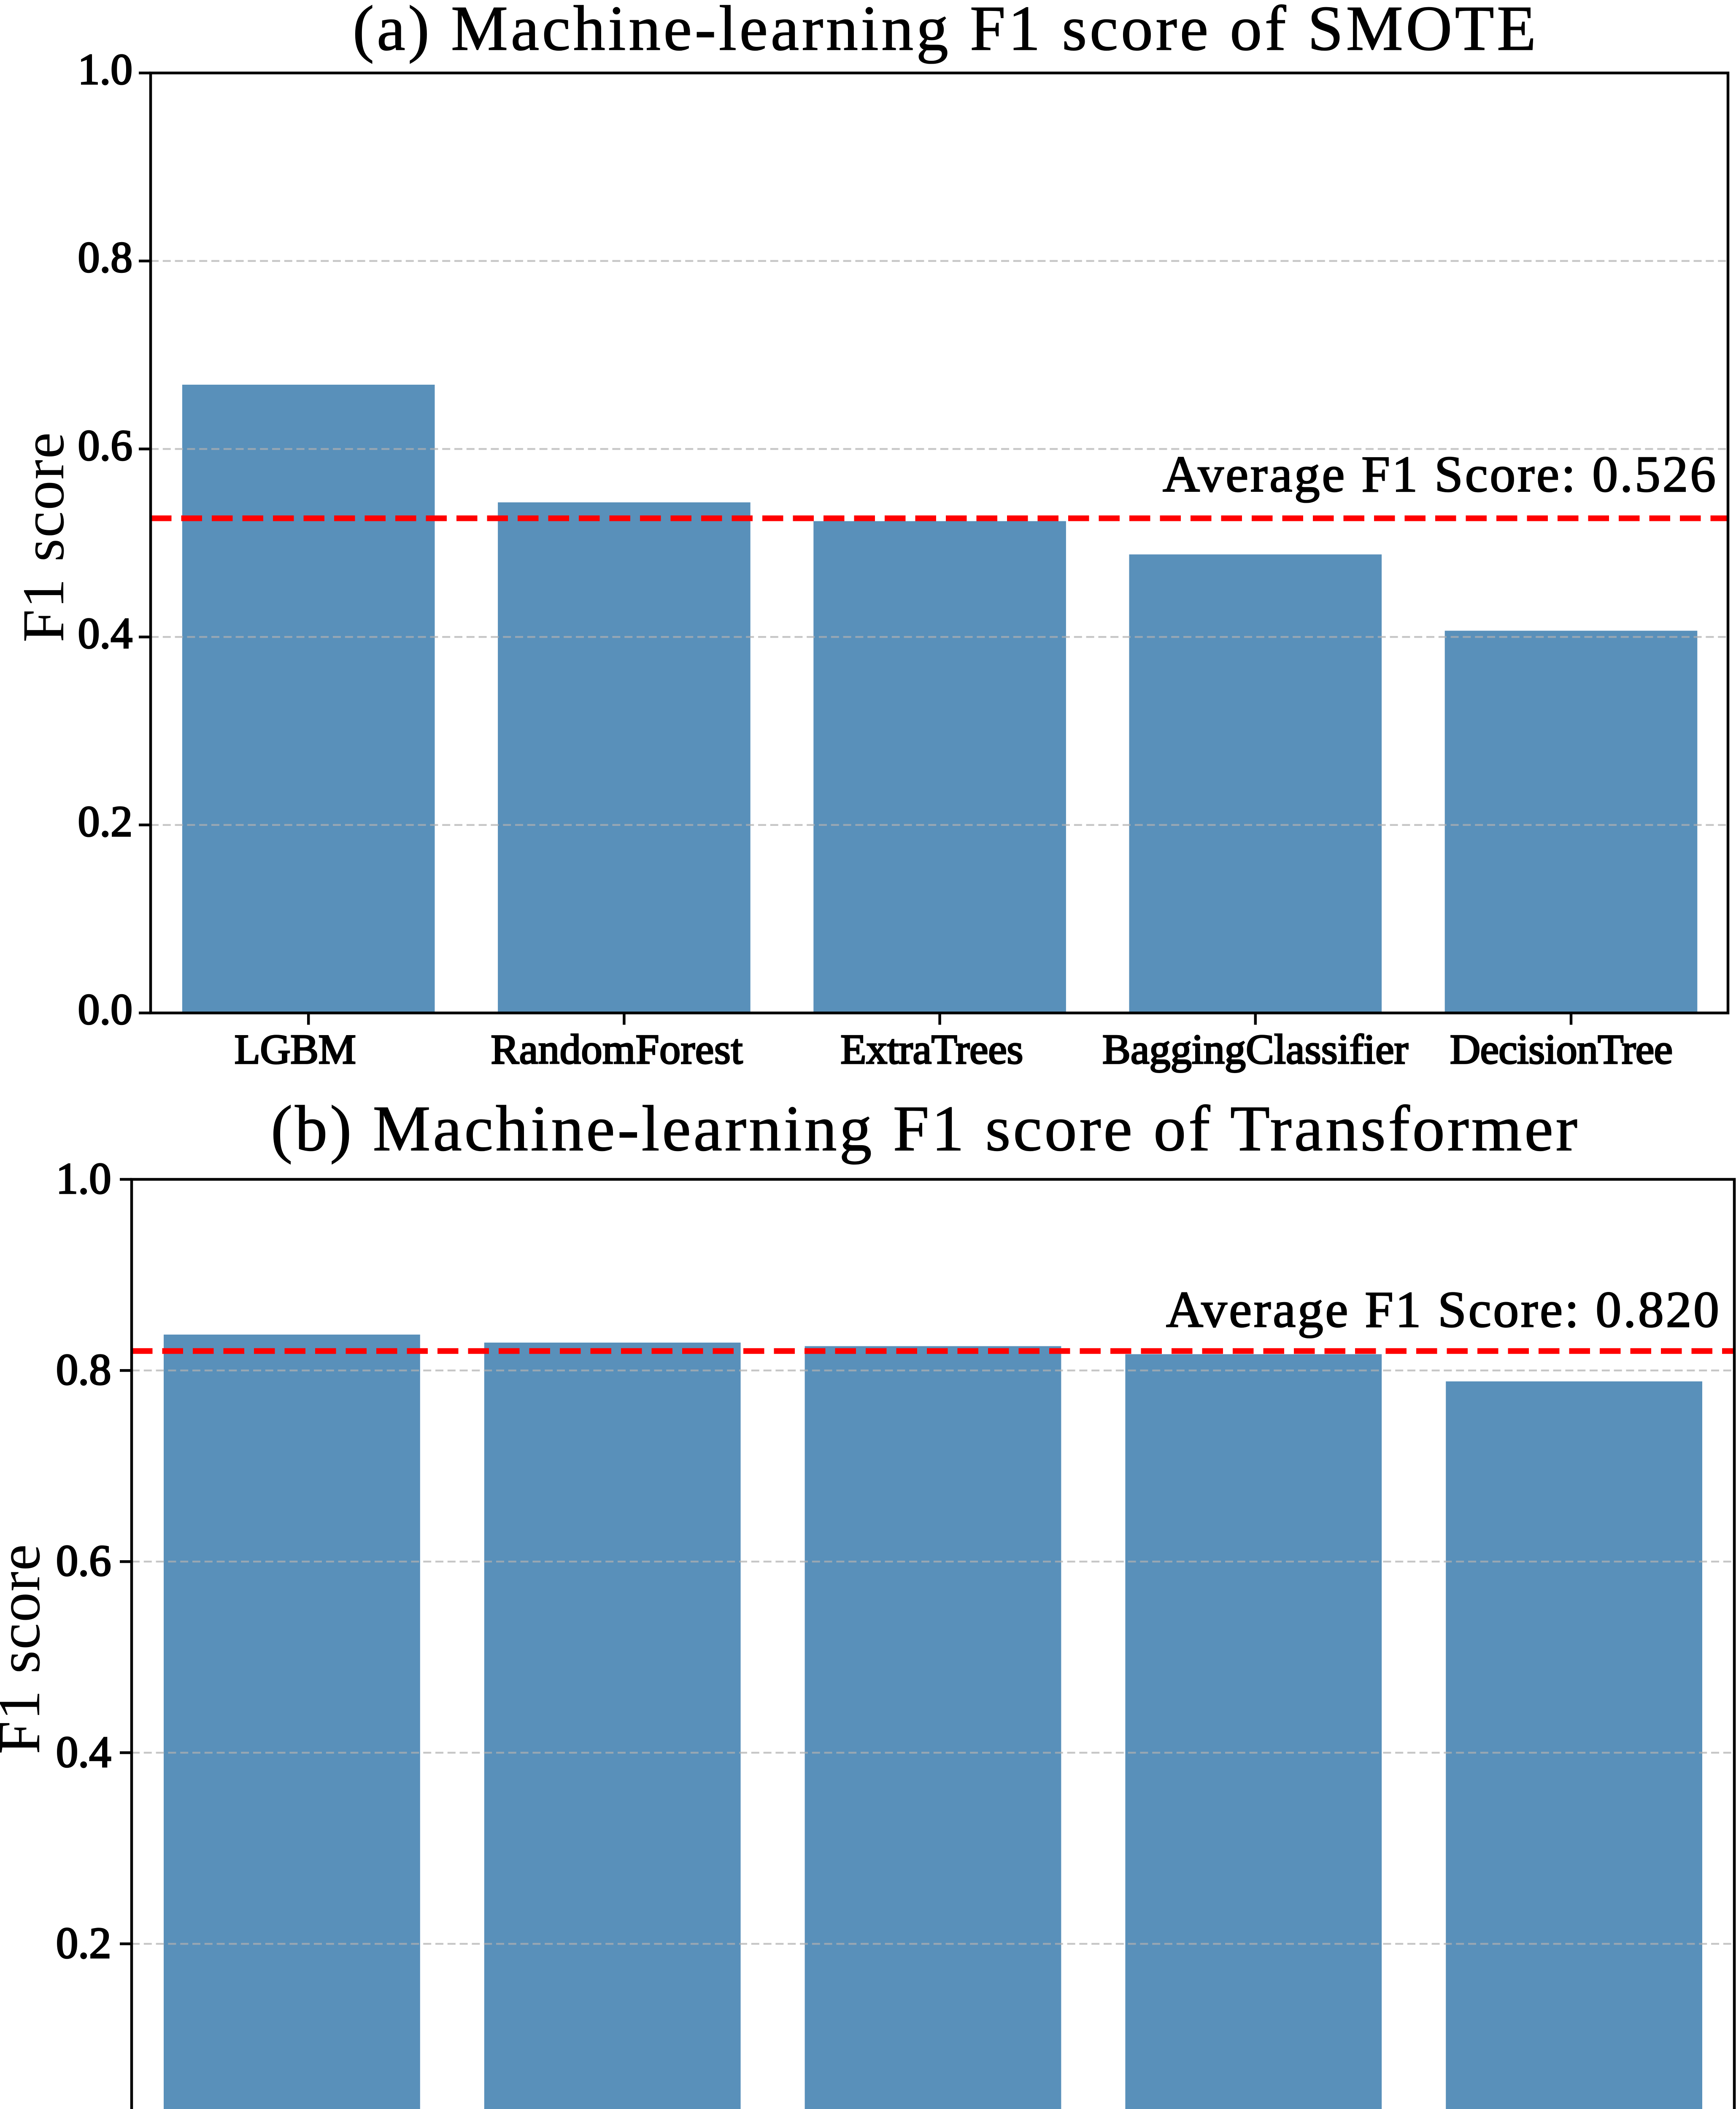 The height and width of the screenshot is (2109, 1736). Describe the element at coordinates (1439, 474) in the screenshot. I see `svg-text: Average F1 Score: 0.526` at that location.